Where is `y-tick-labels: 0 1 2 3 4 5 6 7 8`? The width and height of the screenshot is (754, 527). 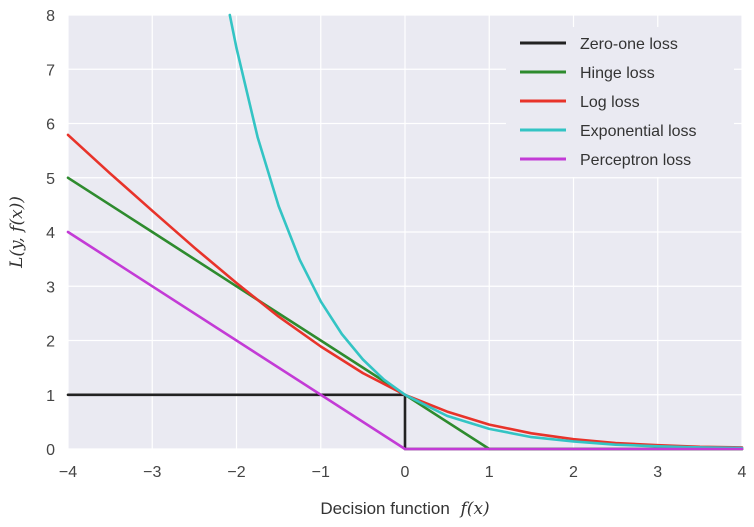
y-tick-labels: 0 1 2 3 4 5 6 7 8 is located at coordinates (50, 233).